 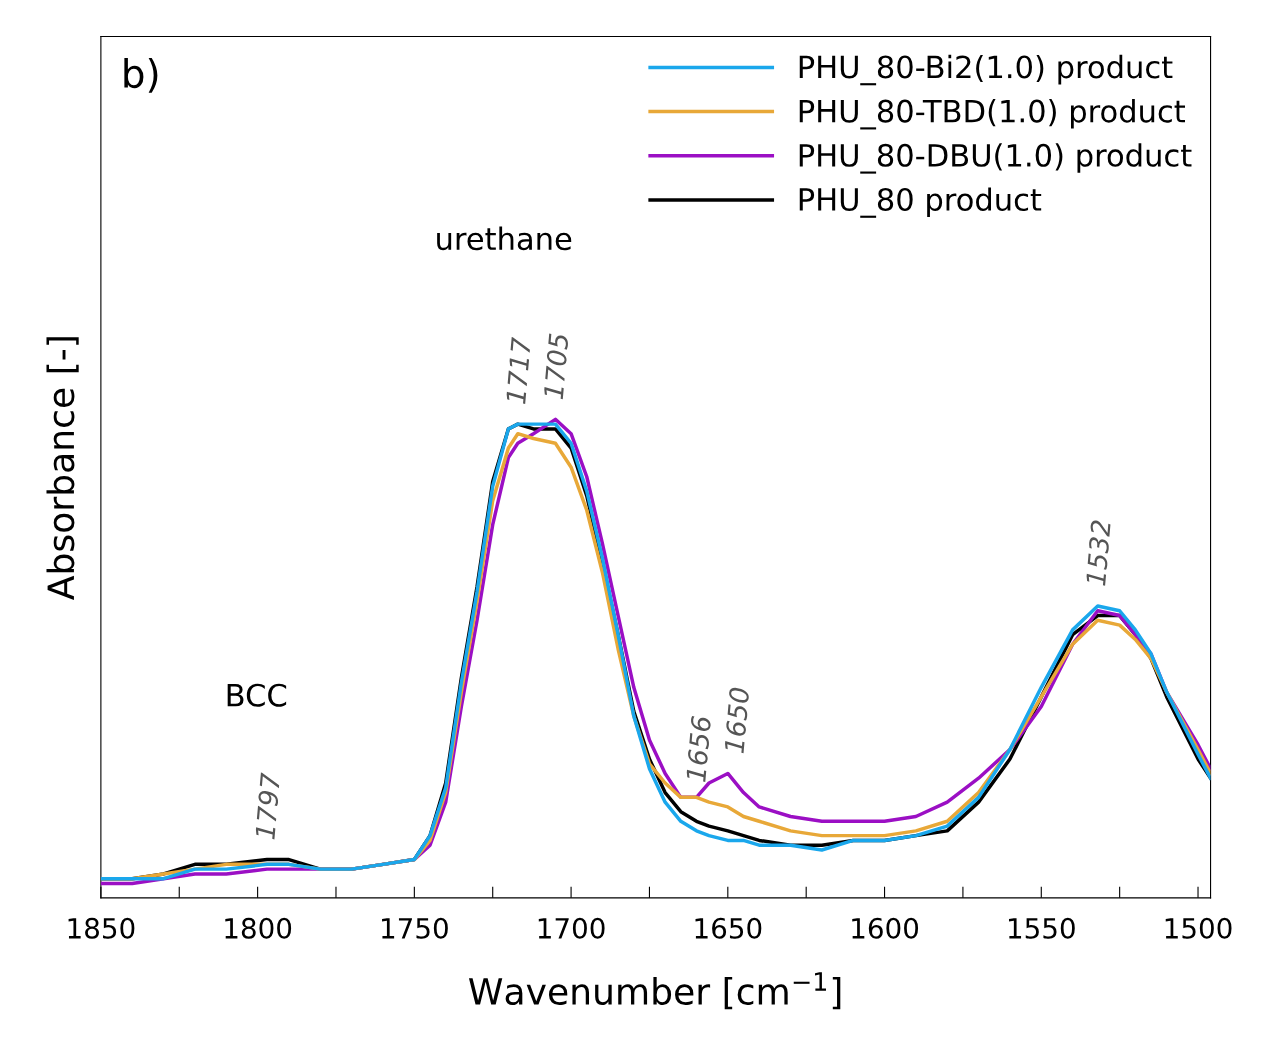 What do you see at coordinates (258, 928) in the screenshot?
I see `x-tick-label: 1800` at bounding box center [258, 928].